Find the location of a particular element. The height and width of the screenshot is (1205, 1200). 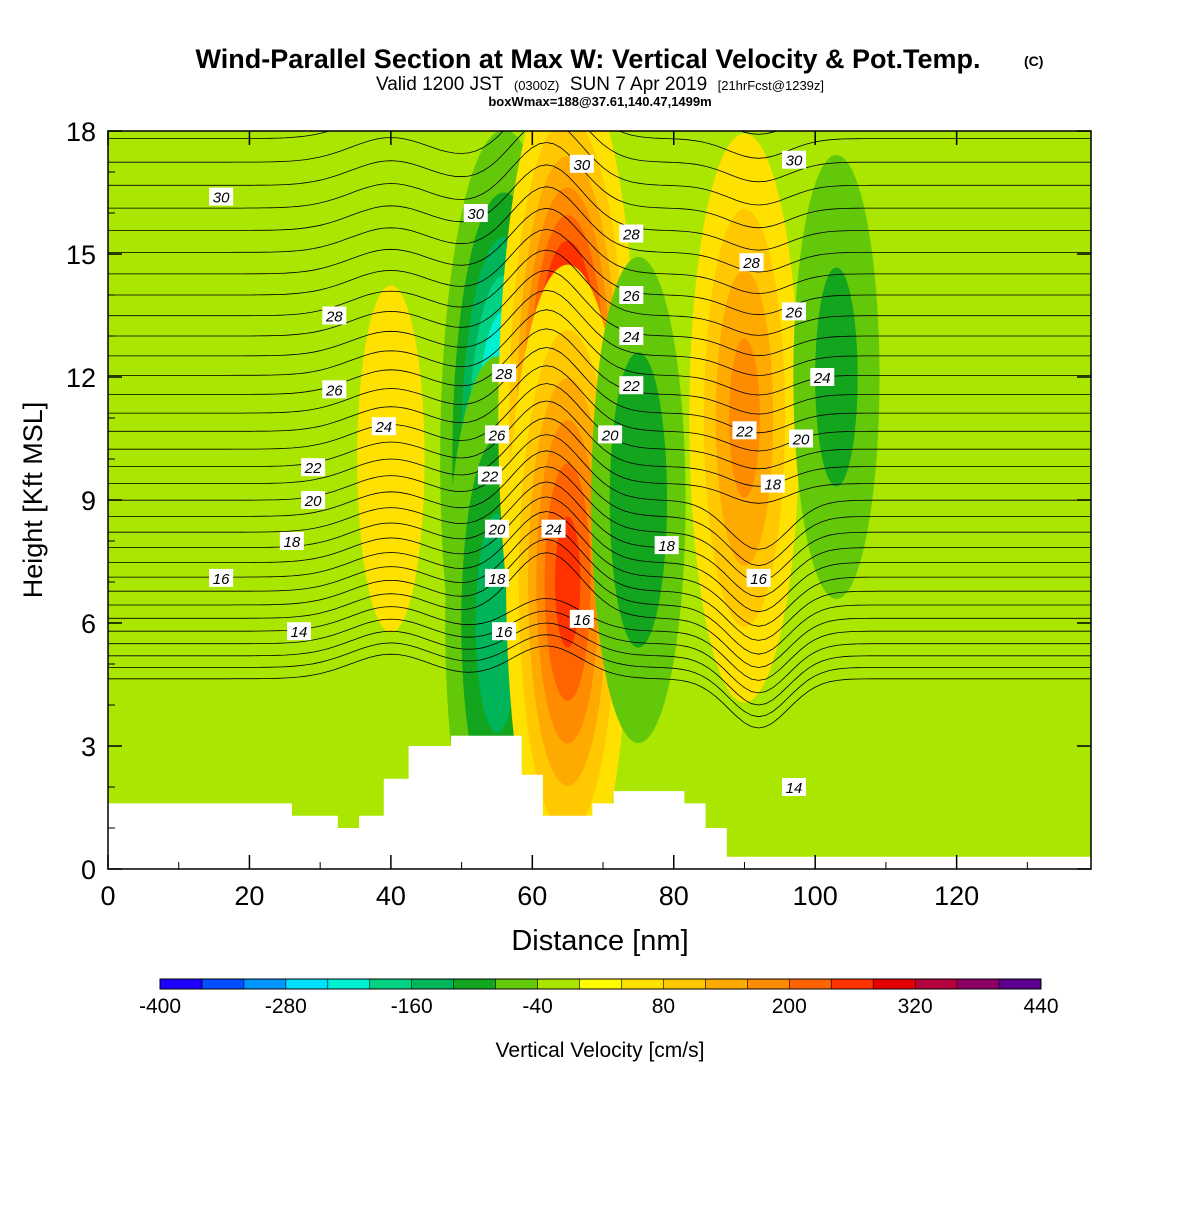

contour-label: 26 is located at coordinates (334, 389).